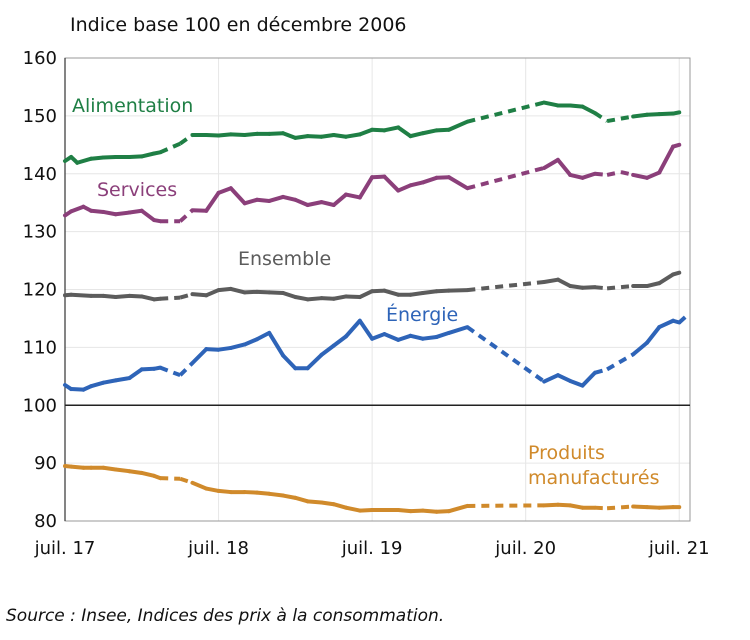 The width and height of the screenshot is (750, 640). I want to click on x-tick-label: juil. 20, so click(525, 548).